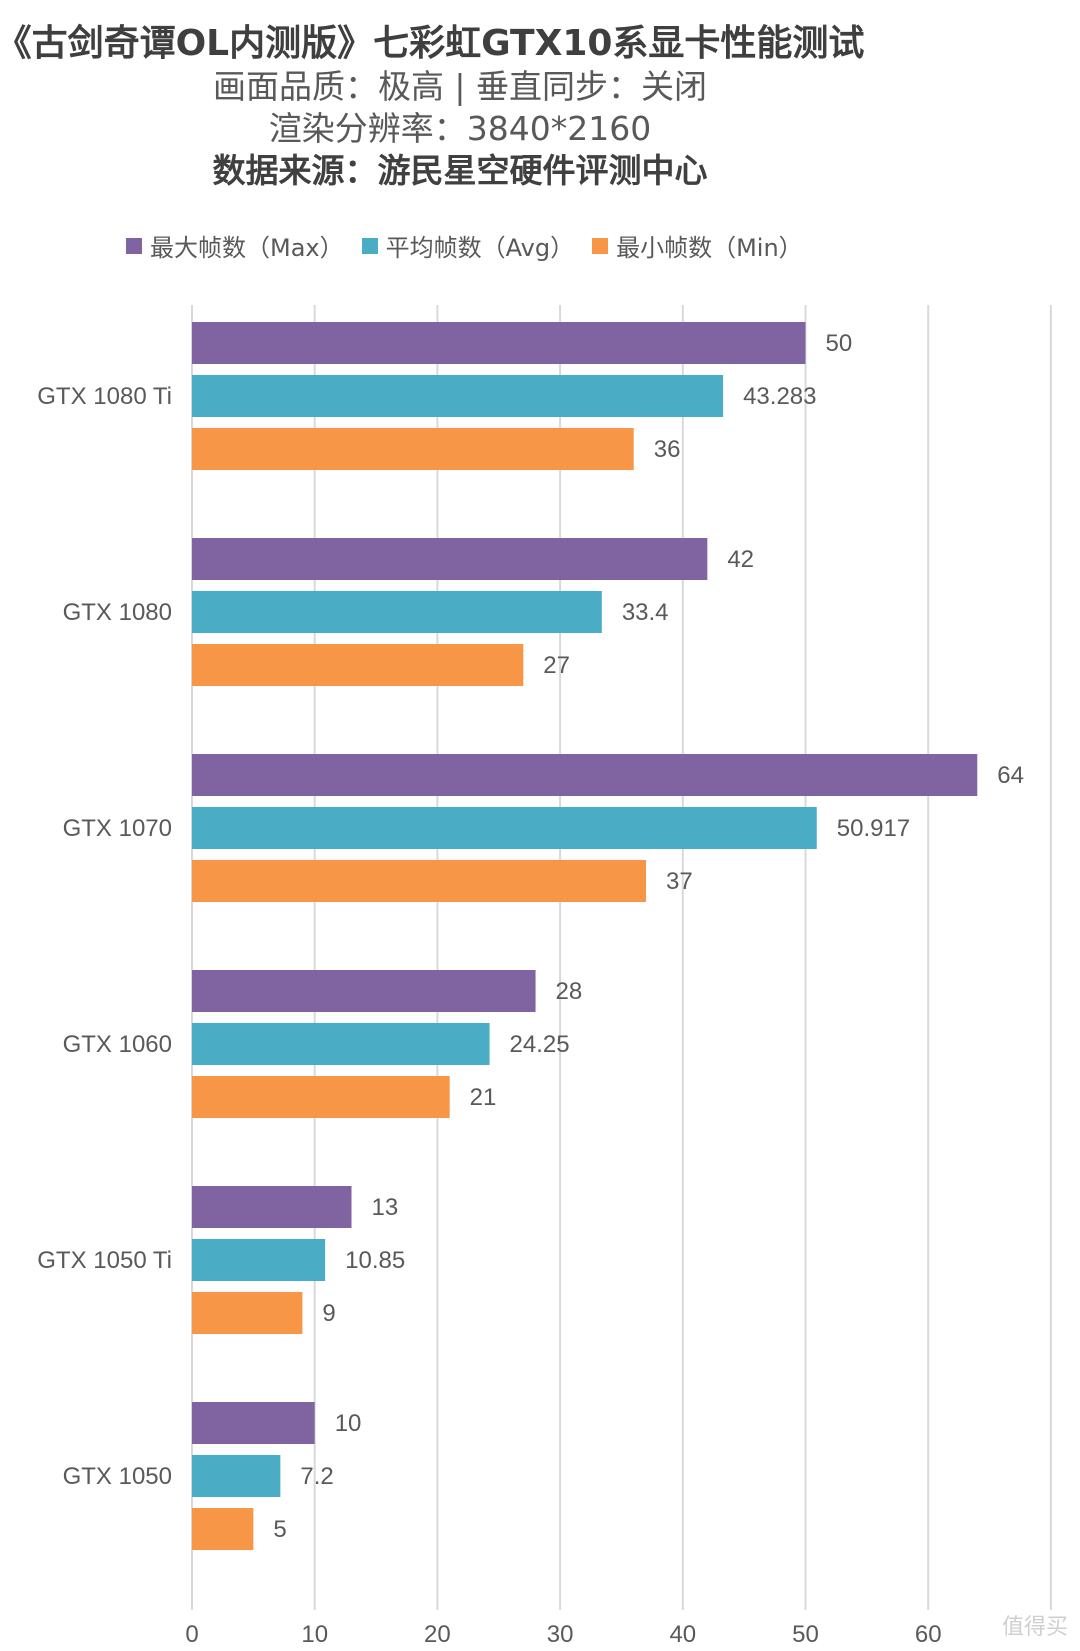 This screenshot has width=1080, height=1651. What do you see at coordinates (460, 128) in the screenshot?
I see `subtitle-resolution: 渲染分辨率：3840*2160` at bounding box center [460, 128].